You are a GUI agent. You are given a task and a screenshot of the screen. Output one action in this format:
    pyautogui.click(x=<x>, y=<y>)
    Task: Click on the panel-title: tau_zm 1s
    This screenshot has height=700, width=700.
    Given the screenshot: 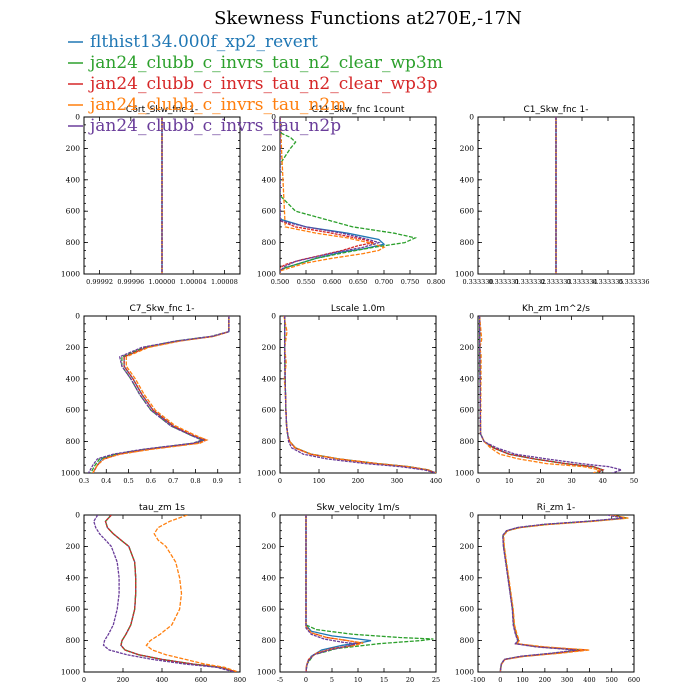 What is the action you would take?
    pyautogui.click(x=162, y=508)
    